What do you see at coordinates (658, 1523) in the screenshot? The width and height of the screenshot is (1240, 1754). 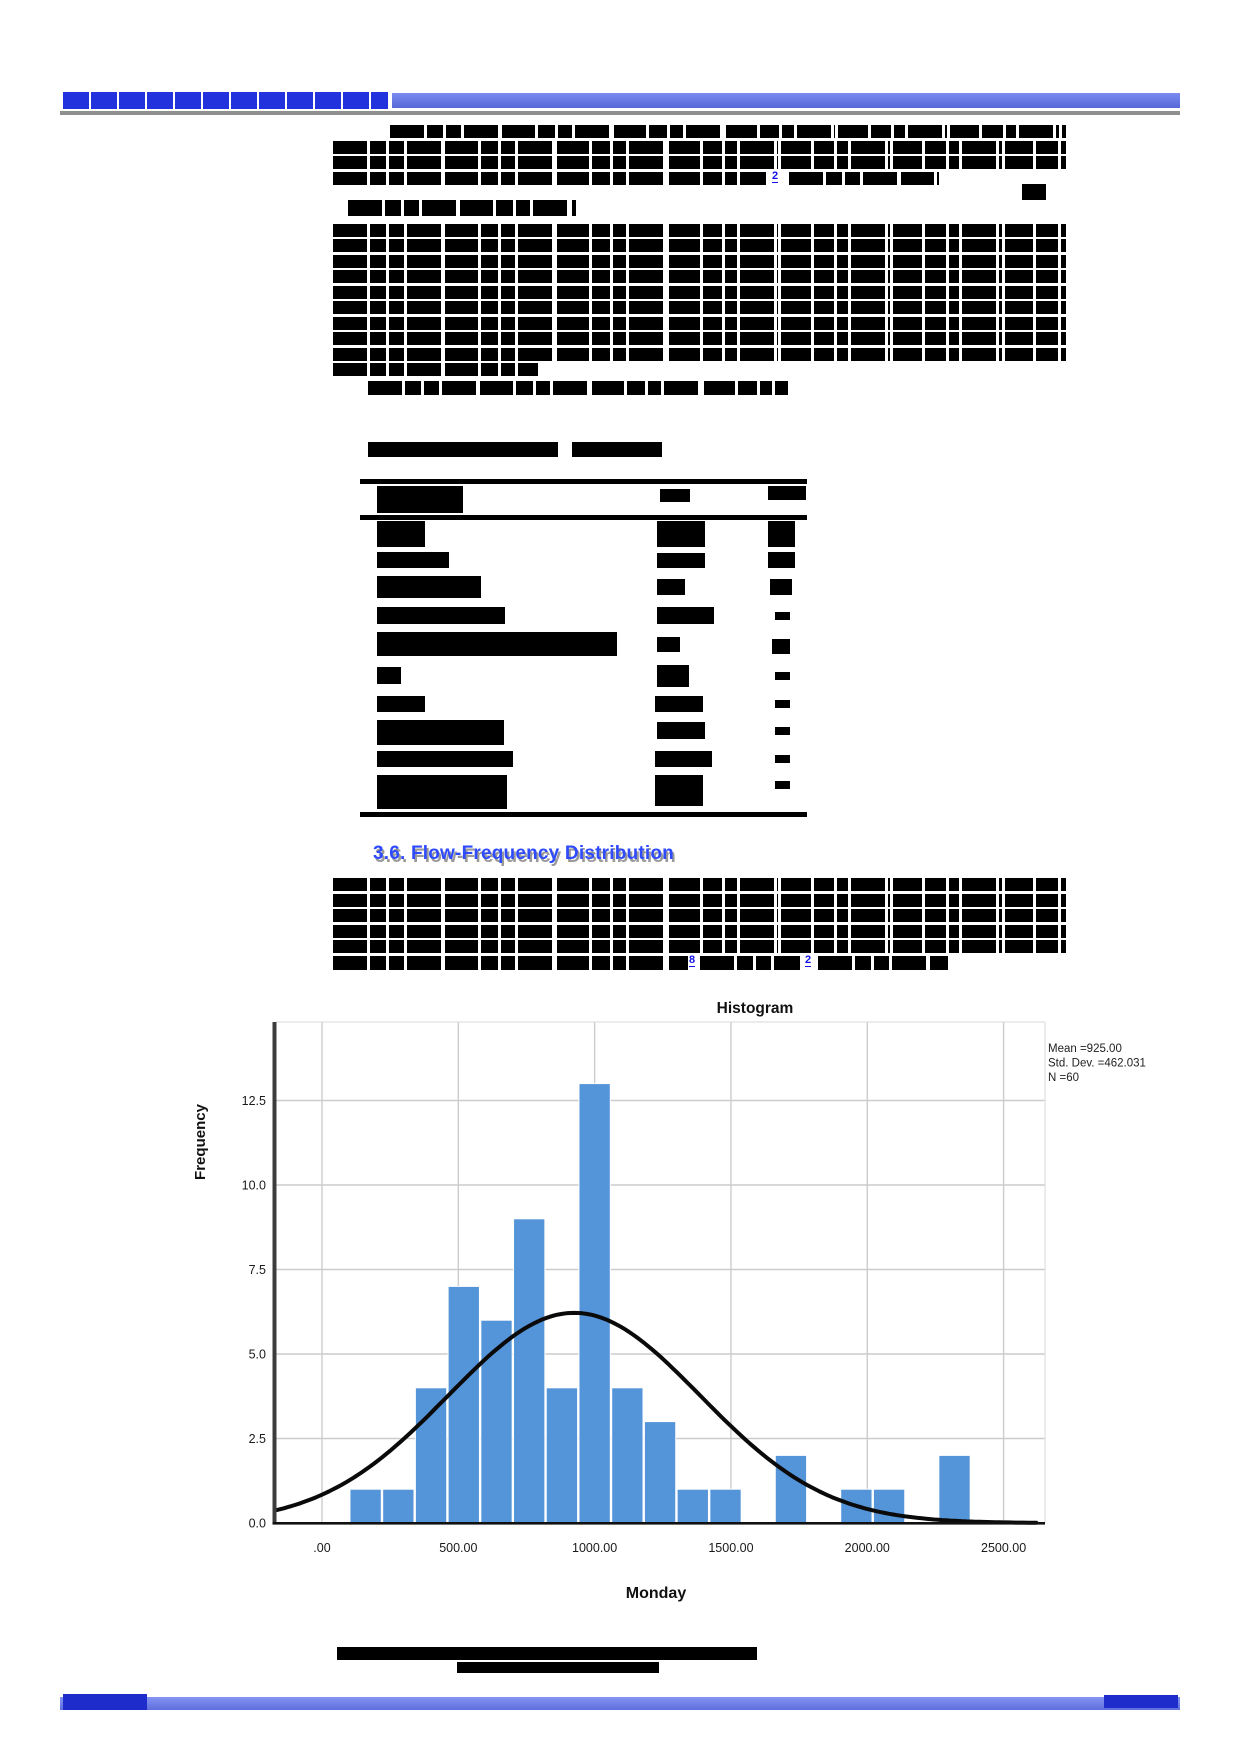 I see `x-axis-line` at bounding box center [658, 1523].